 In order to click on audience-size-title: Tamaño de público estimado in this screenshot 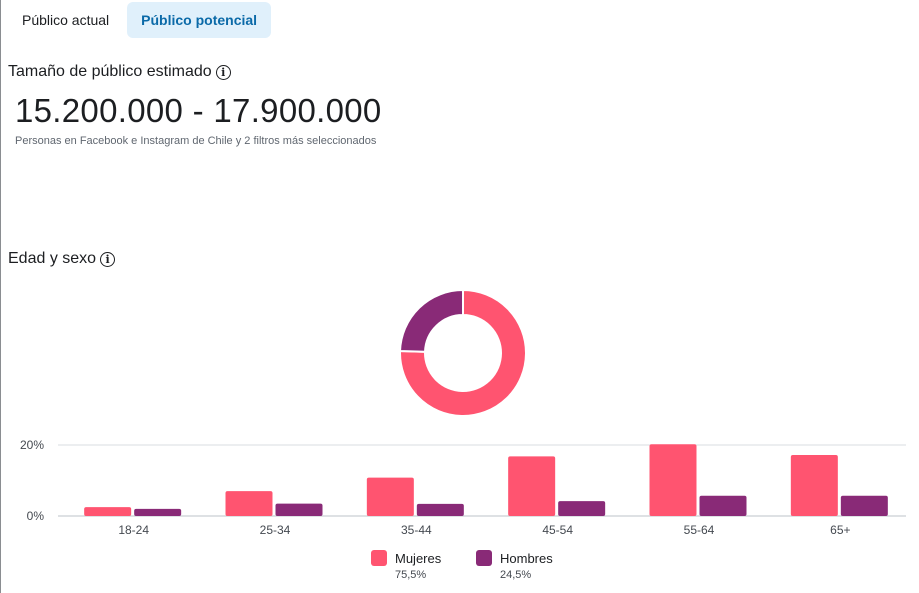, I will do `click(110, 71)`.